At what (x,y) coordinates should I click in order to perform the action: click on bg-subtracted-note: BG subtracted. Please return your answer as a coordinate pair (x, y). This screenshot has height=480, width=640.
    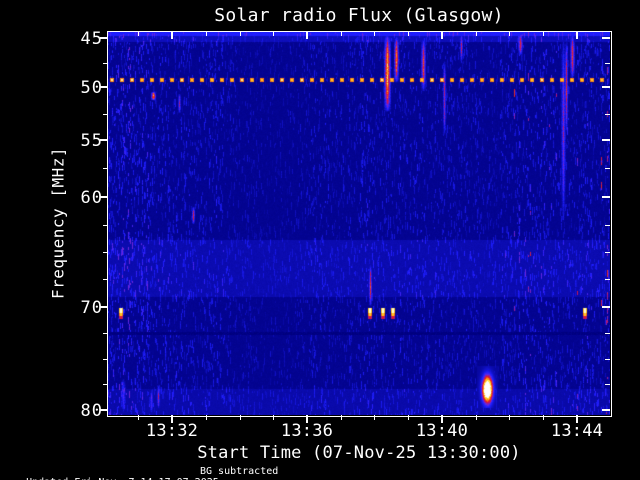
    Looking at the image, I should click on (239, 471).